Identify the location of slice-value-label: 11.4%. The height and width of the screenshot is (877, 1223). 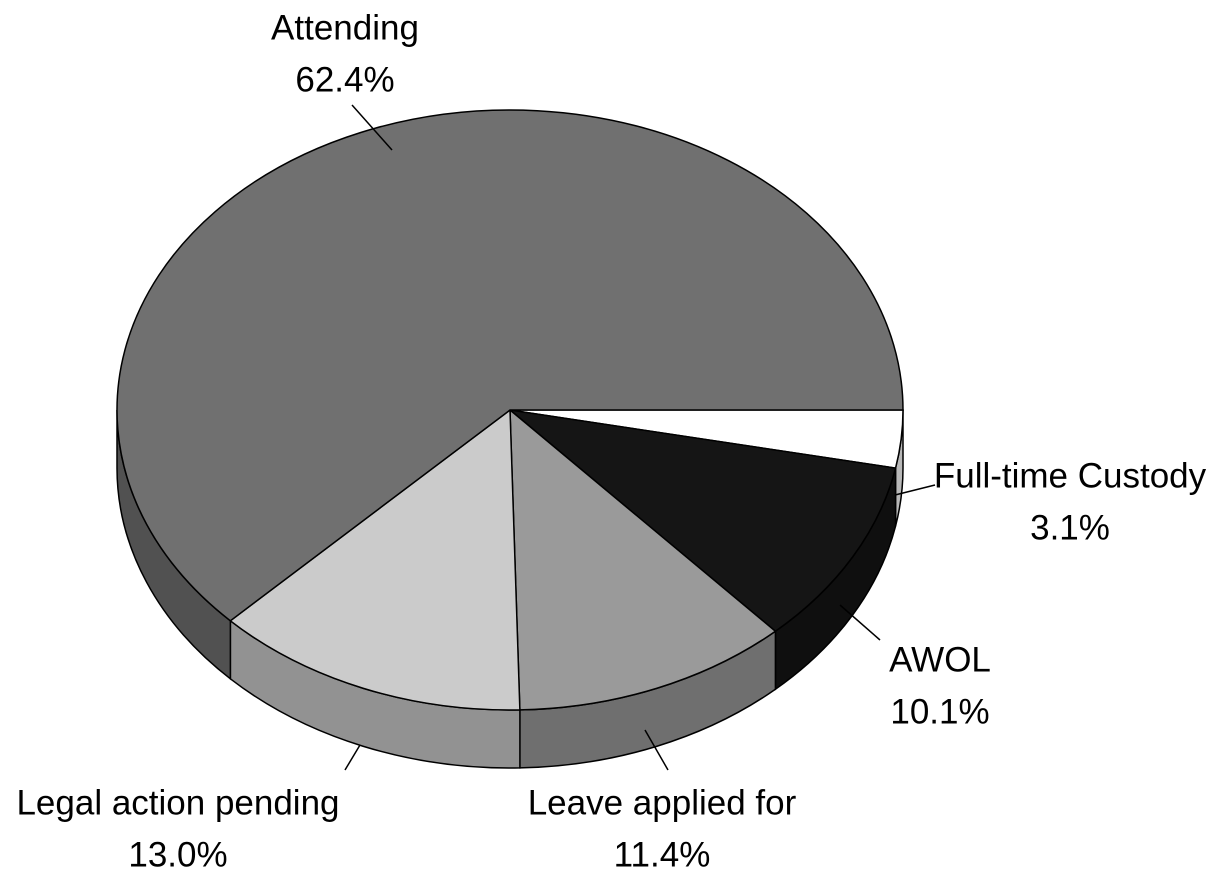
(662, 854).